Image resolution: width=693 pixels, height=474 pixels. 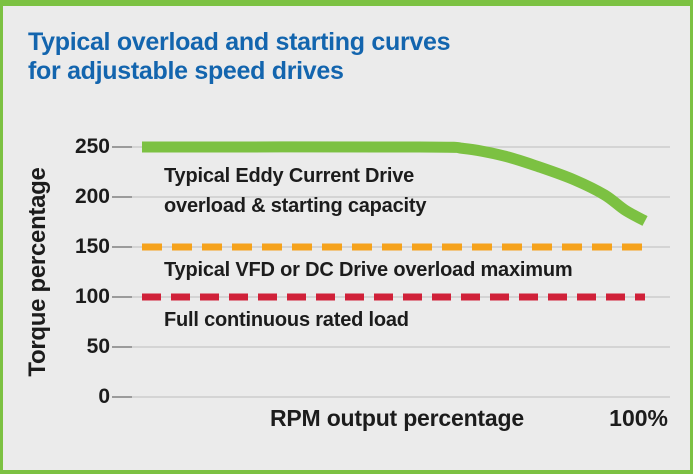 I want to click on y-tick-label: 100, so click(x=92, y=296).